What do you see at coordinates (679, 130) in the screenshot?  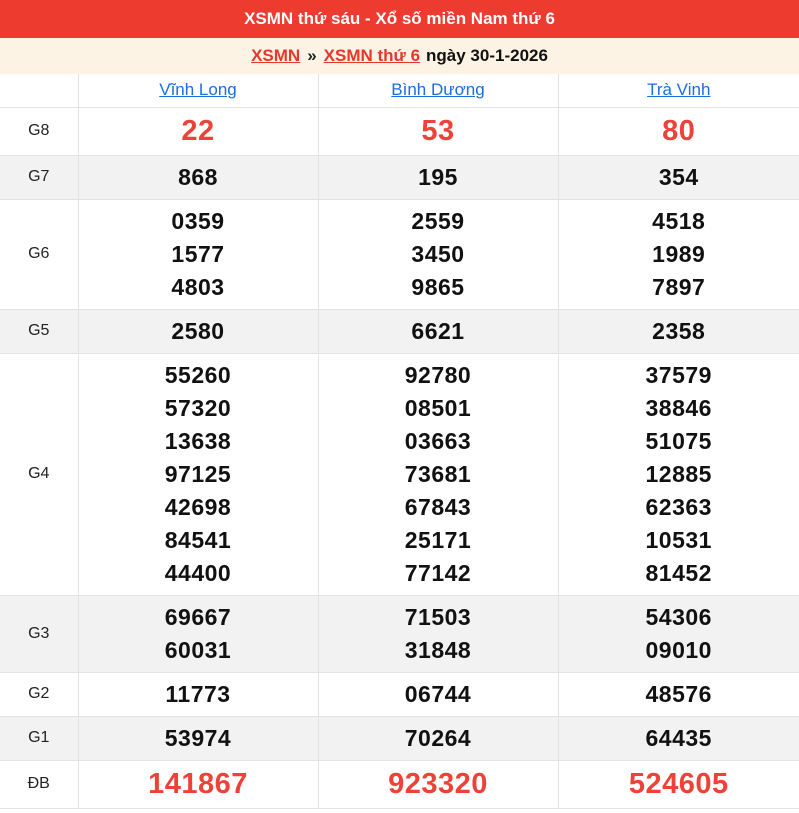 I see `prize-number: 80` at bounding box center [679, 130].